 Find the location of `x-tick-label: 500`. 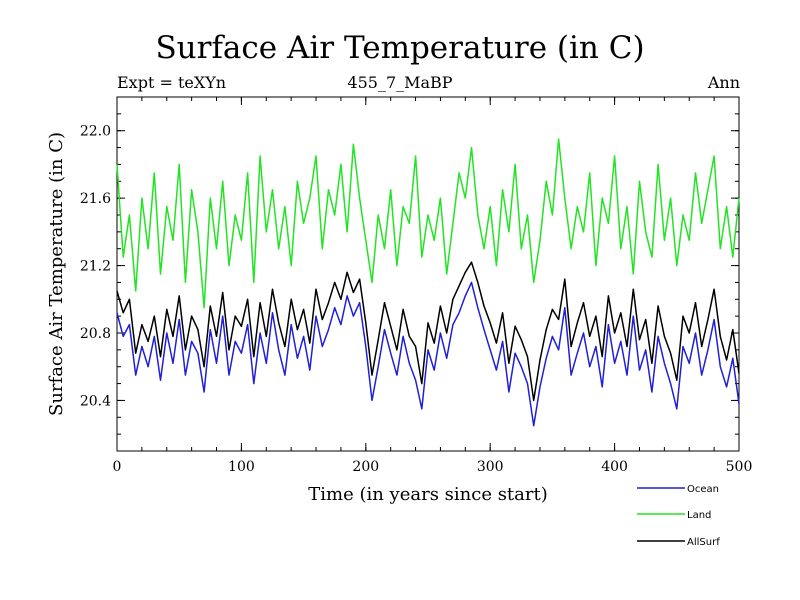

x-tick-label: 500 is located at coordinates (739, 467).